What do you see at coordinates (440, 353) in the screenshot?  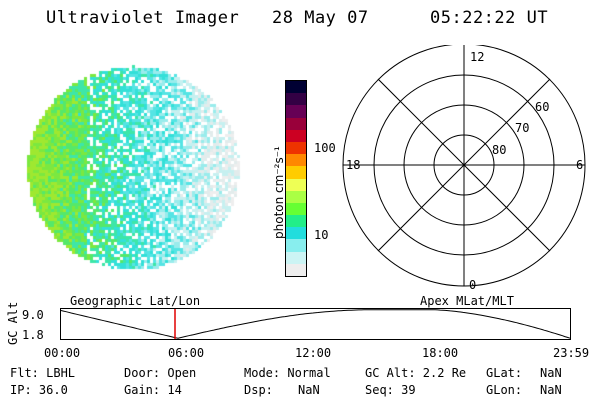 I see `timeline-x-tick-1800: 18:00` at bounding box center [440, 353].